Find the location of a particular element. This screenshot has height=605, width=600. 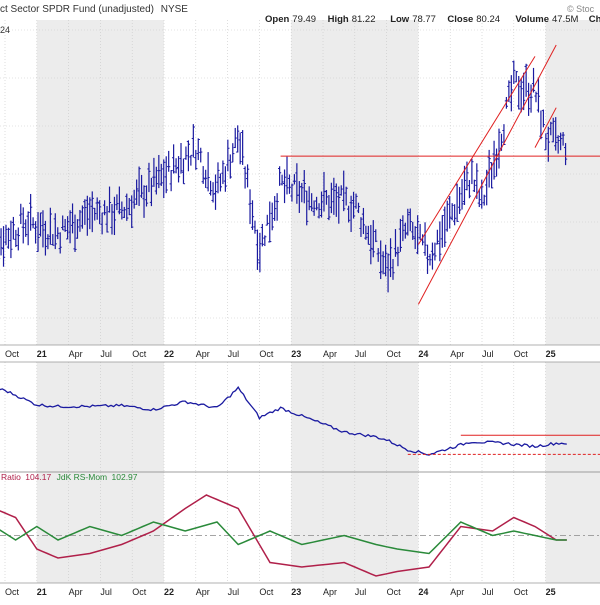

quote-item: High 81.22 is located at coordinates (352, 19).